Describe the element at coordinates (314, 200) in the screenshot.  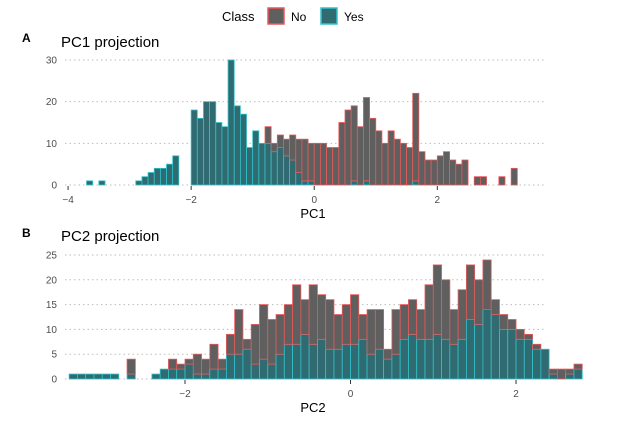
I see `panel-a-x-tick-label: 0` at that location.